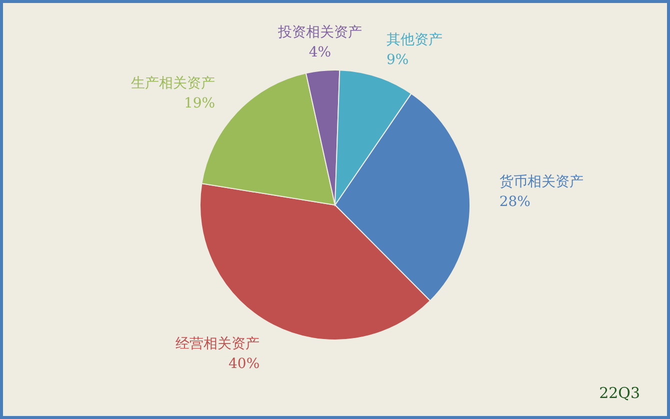 The width and height of the screenshot is (670, 419). Describe the element at coordinates (200, 104) in the screenshot. I see `data-label: 19%` at that location.